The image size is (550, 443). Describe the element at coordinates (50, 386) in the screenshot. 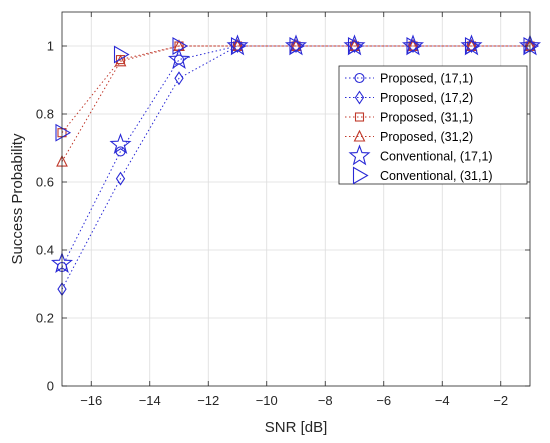

I see `y-tick-label: 0` at that location.